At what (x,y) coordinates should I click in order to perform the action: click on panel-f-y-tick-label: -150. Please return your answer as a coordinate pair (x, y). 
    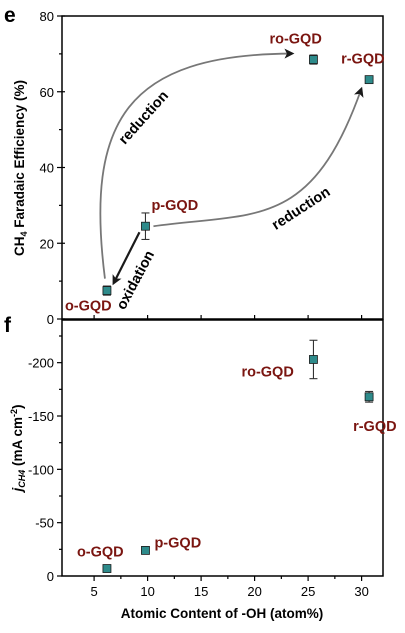
    Looking at the image, I should click on (41, 416).